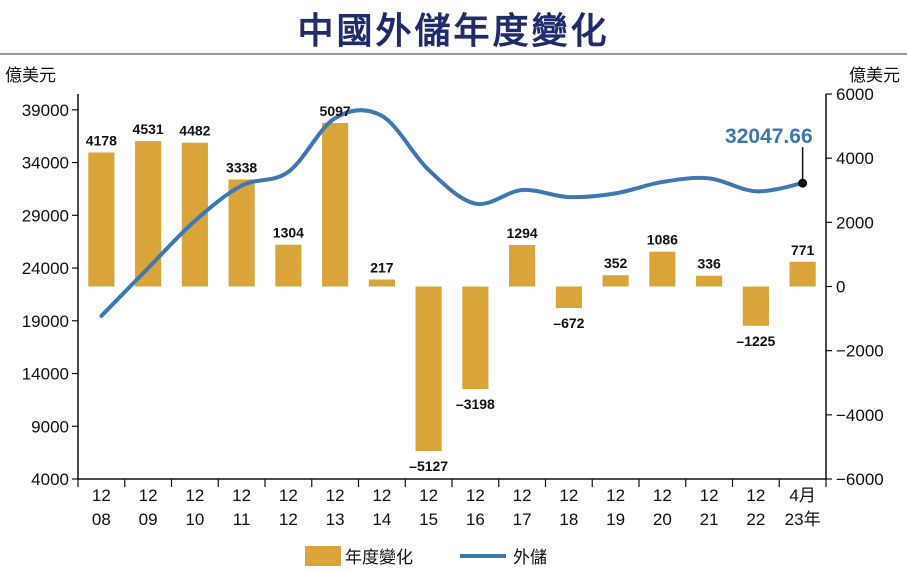  What do you see at coordinates (709, 264) in the screenshot?
I see `bar-value-label: 336` at bounding box center [709, 264].